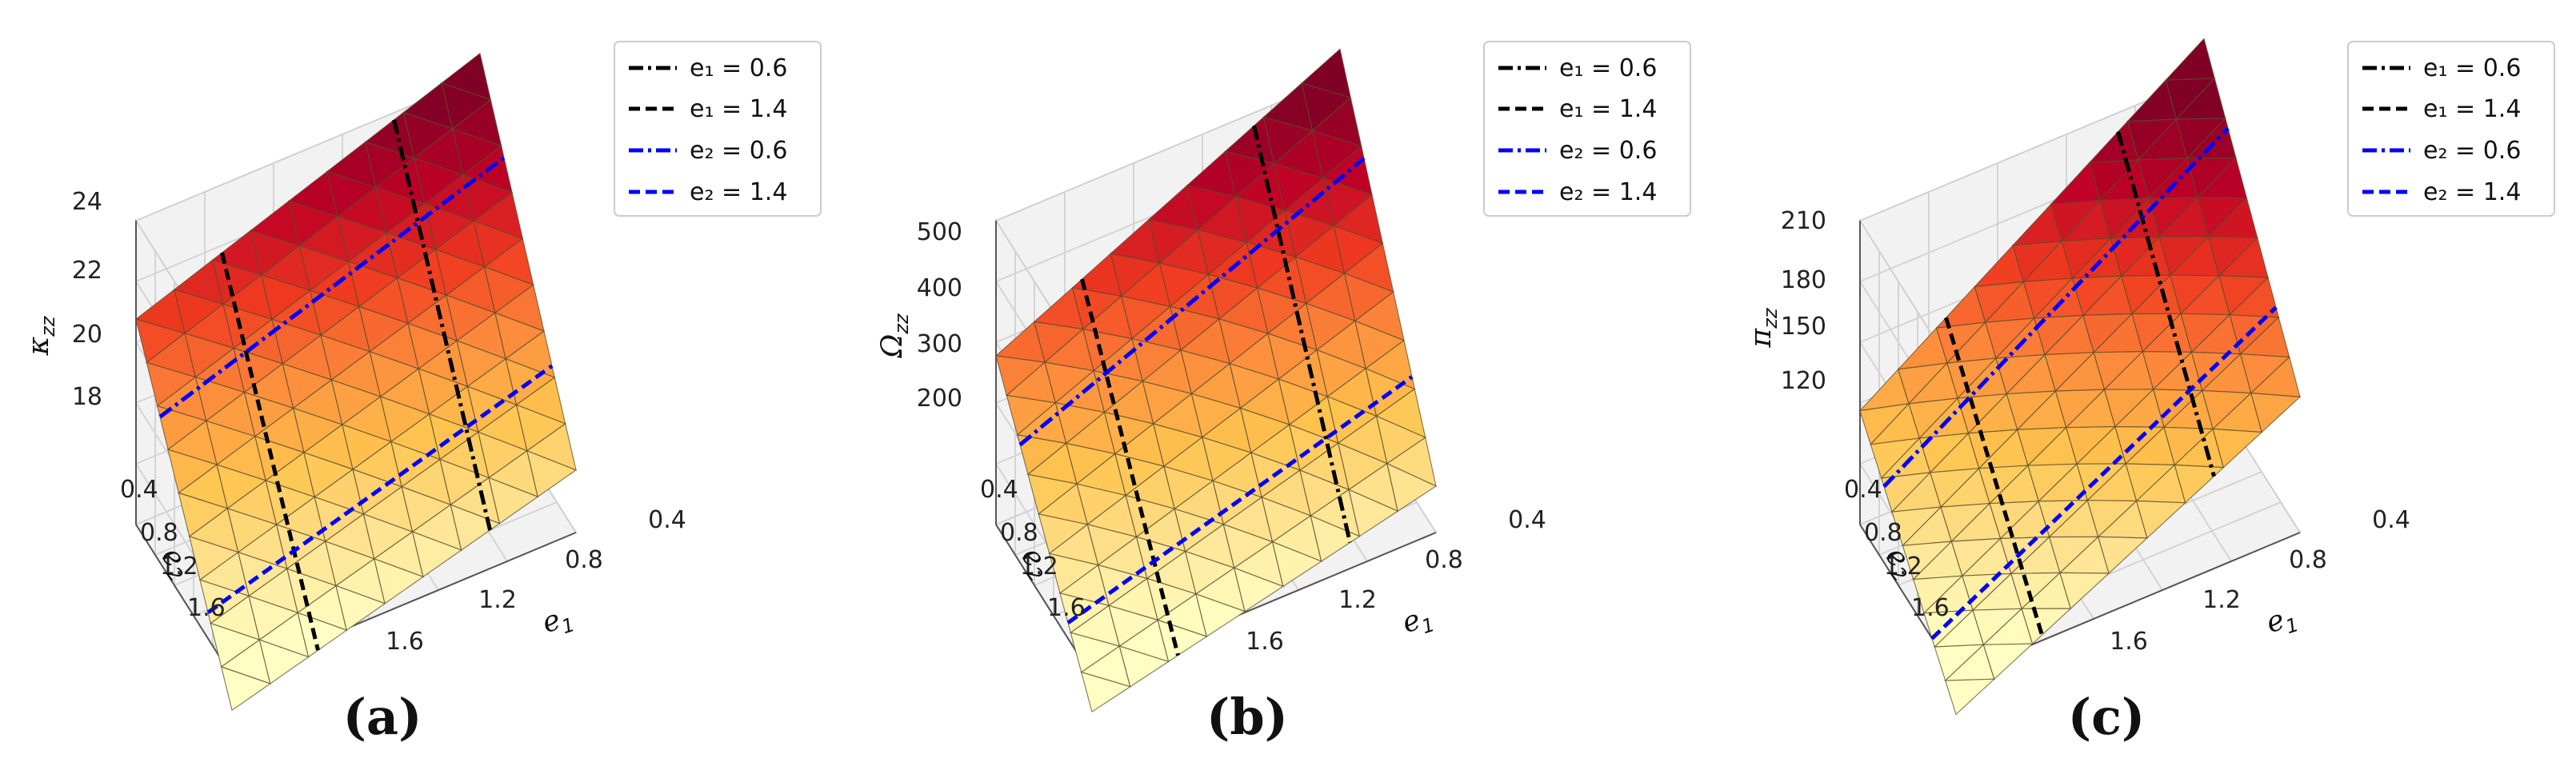  What do you see at coordinates (206, 608) in the screenshot?
I see `y-tick-label: 1.6` at bounding box center [206, 608].